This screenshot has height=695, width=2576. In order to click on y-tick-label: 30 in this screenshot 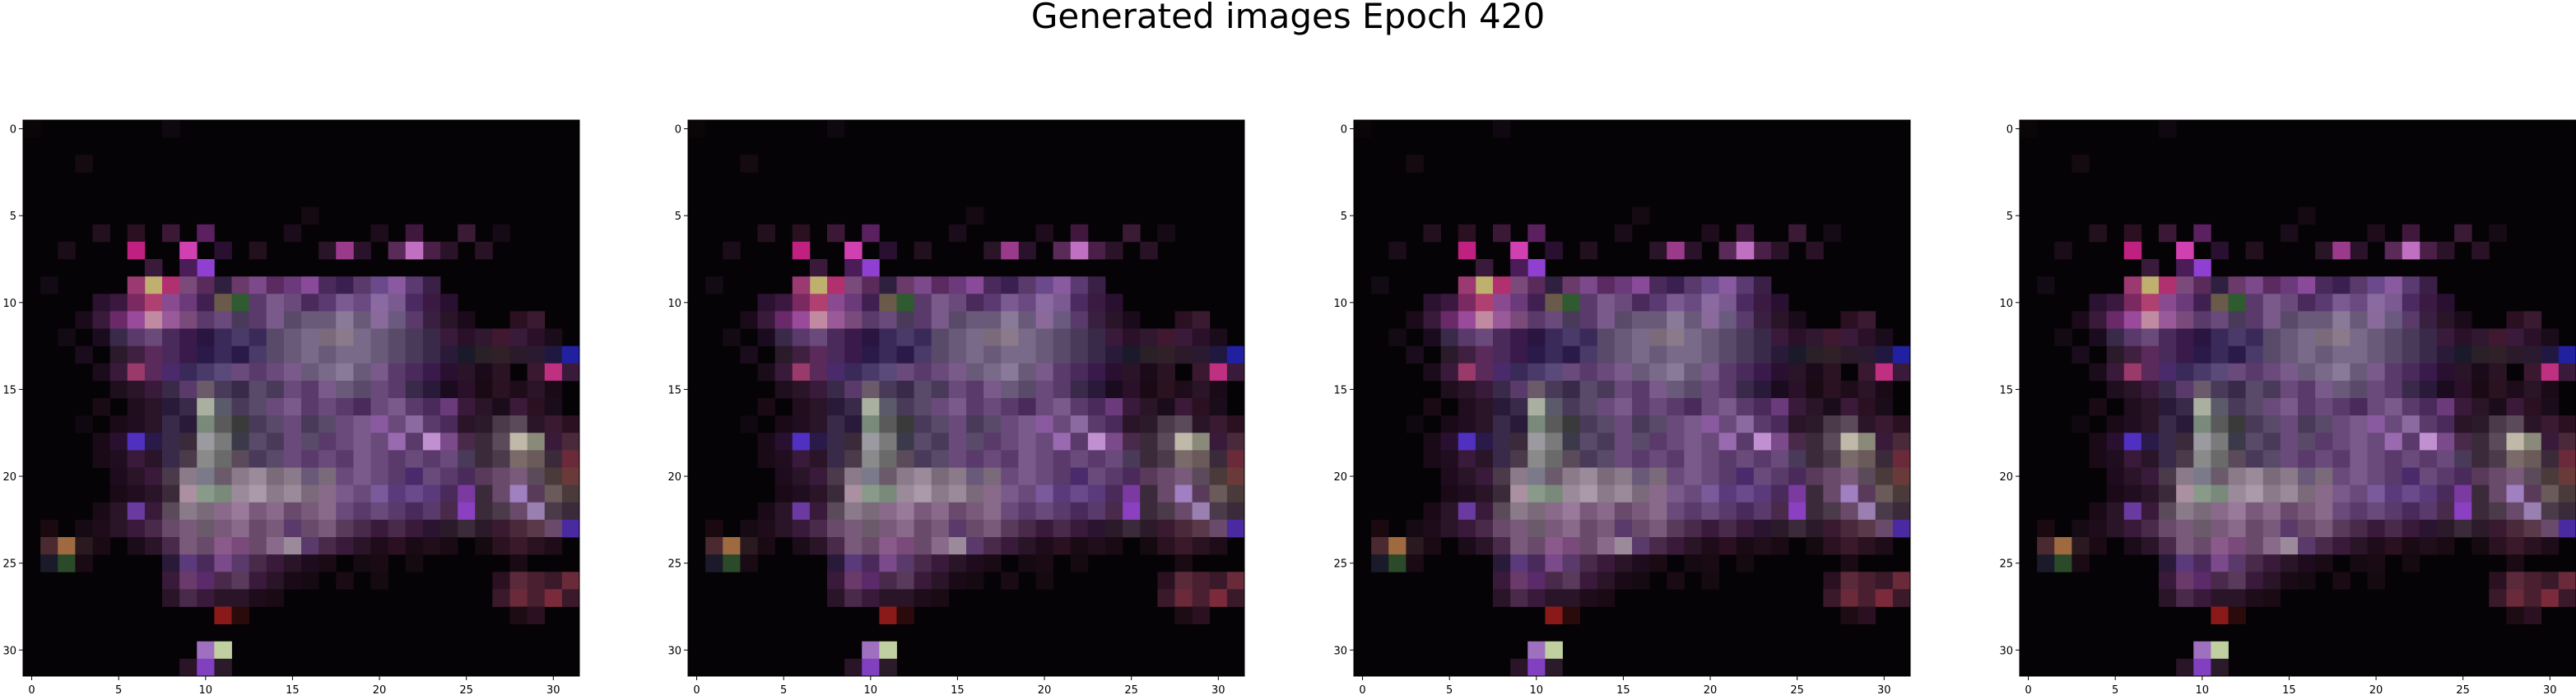, I will do `click(674, 651)`.